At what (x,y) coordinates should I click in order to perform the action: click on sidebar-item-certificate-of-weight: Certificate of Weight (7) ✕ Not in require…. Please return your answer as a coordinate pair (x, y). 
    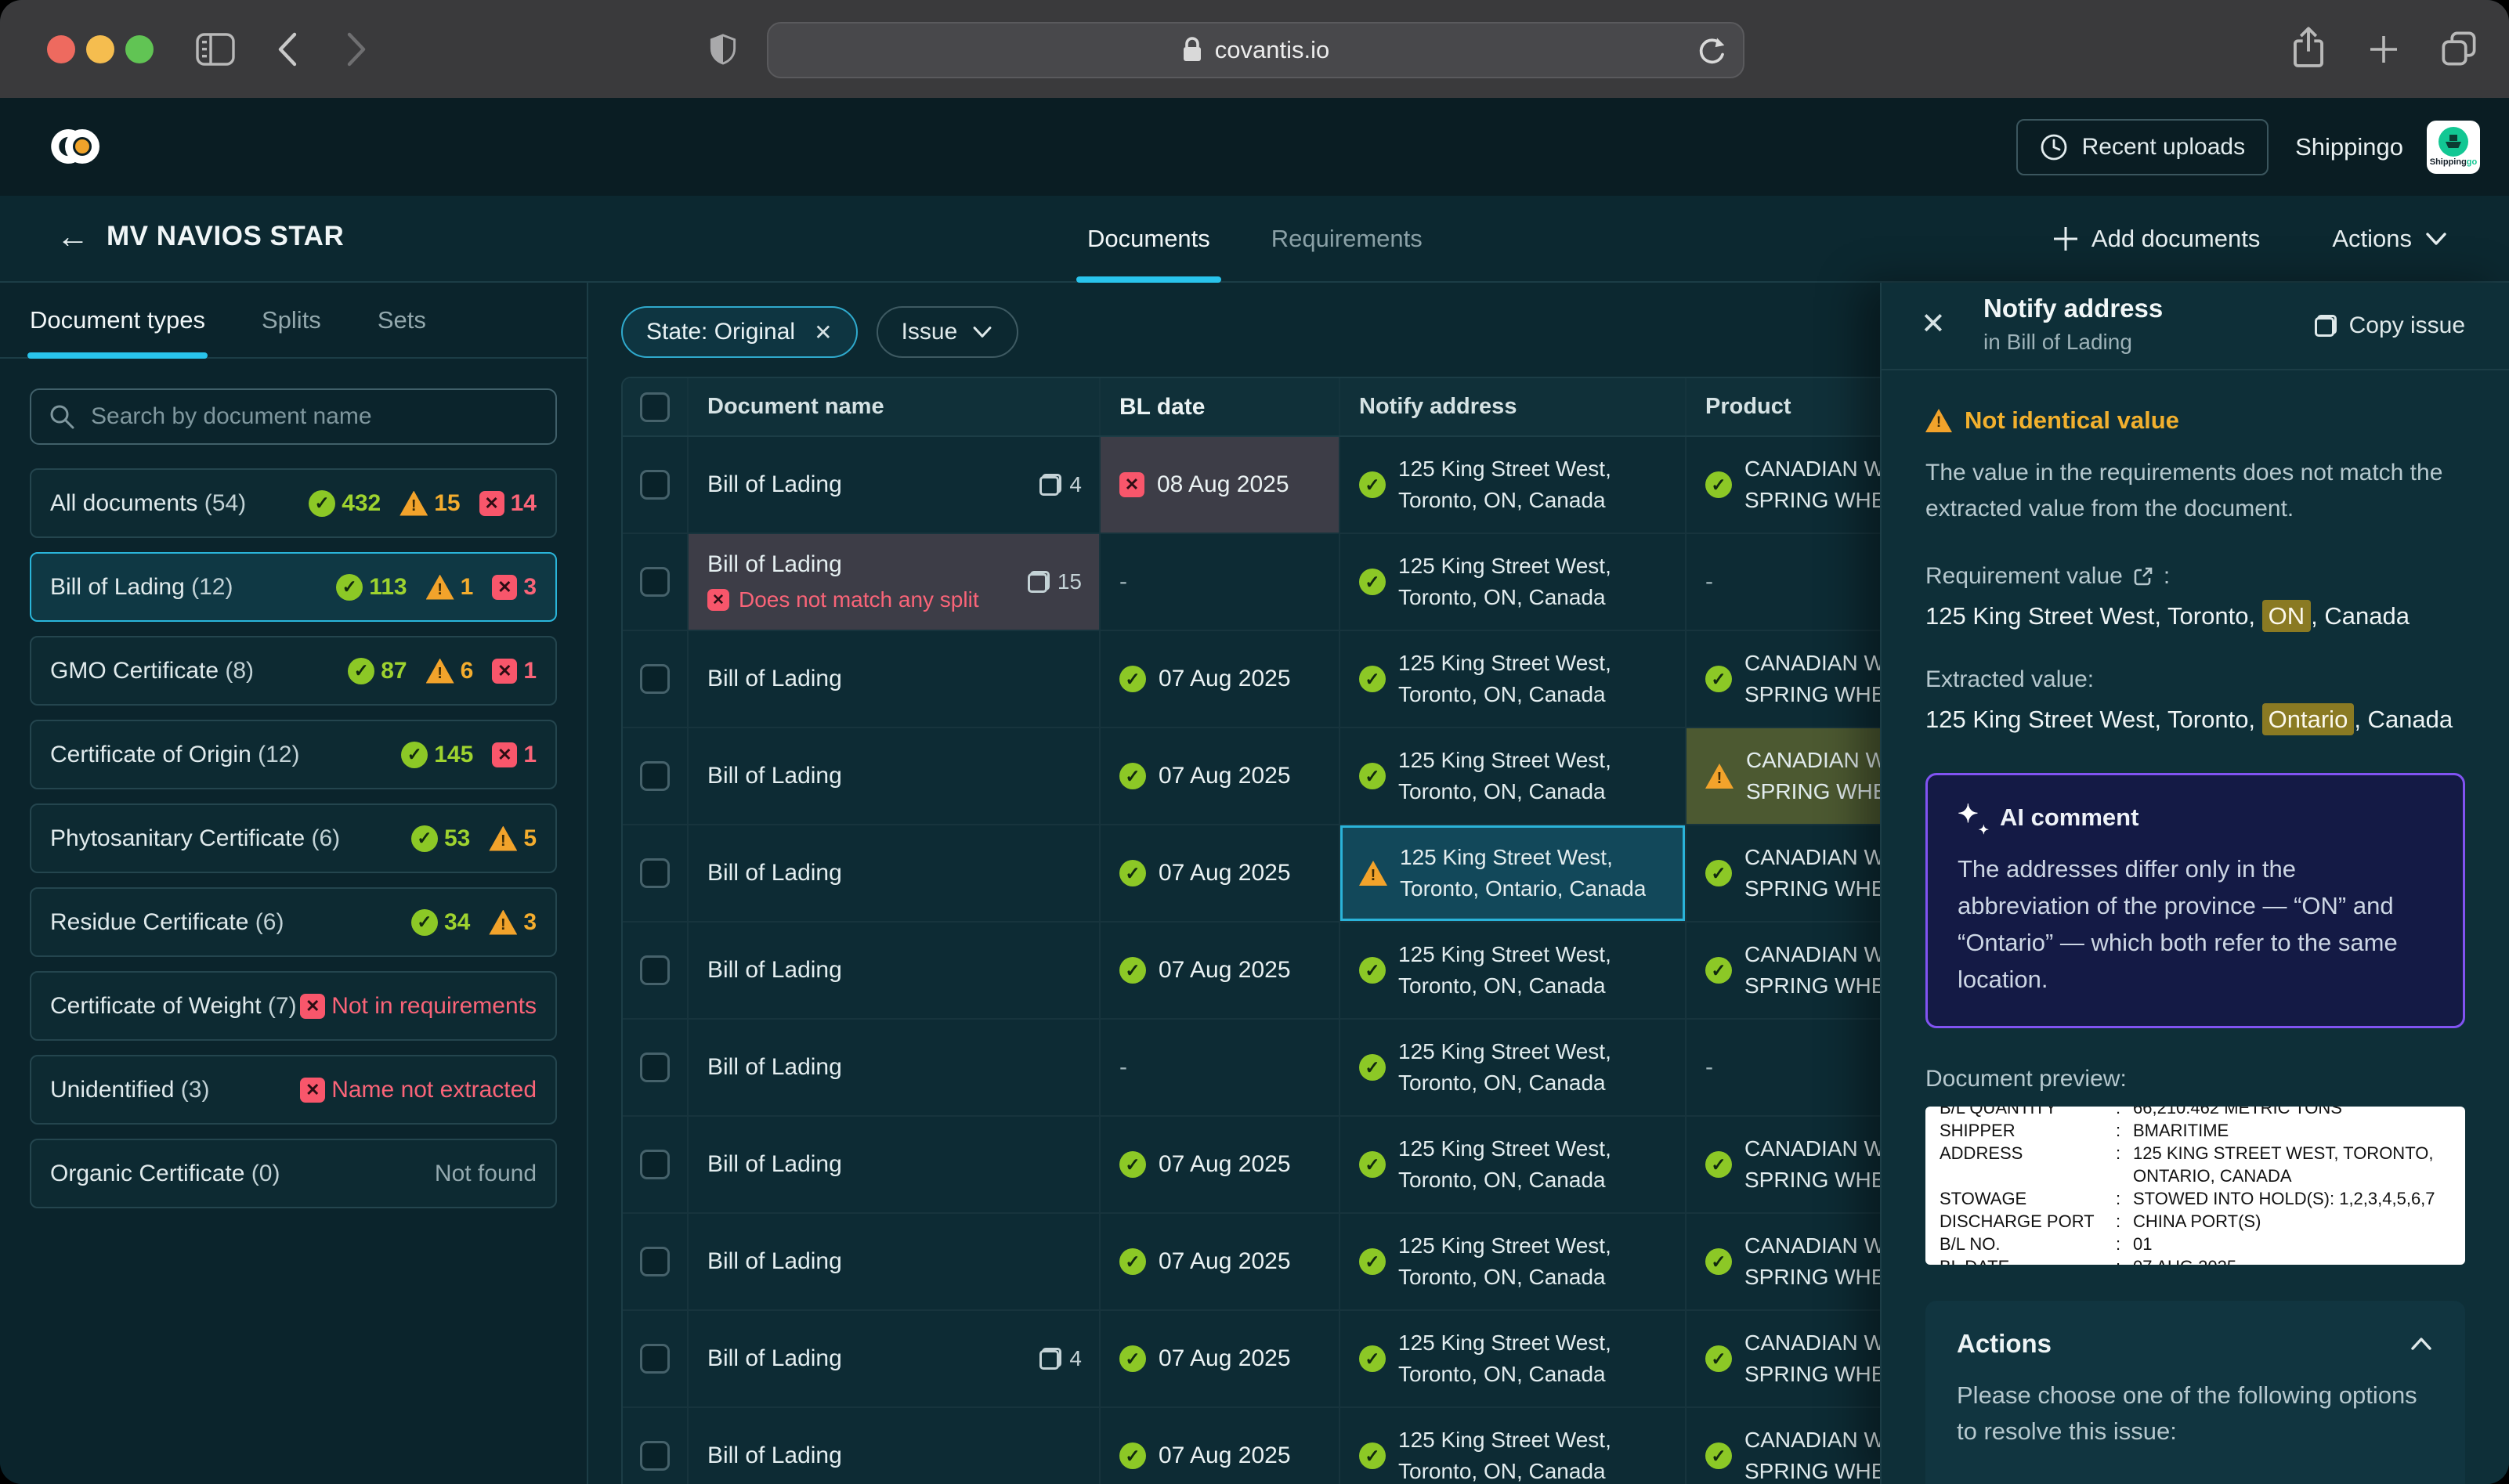
    Looking at the image, I should click on (293, 1006).